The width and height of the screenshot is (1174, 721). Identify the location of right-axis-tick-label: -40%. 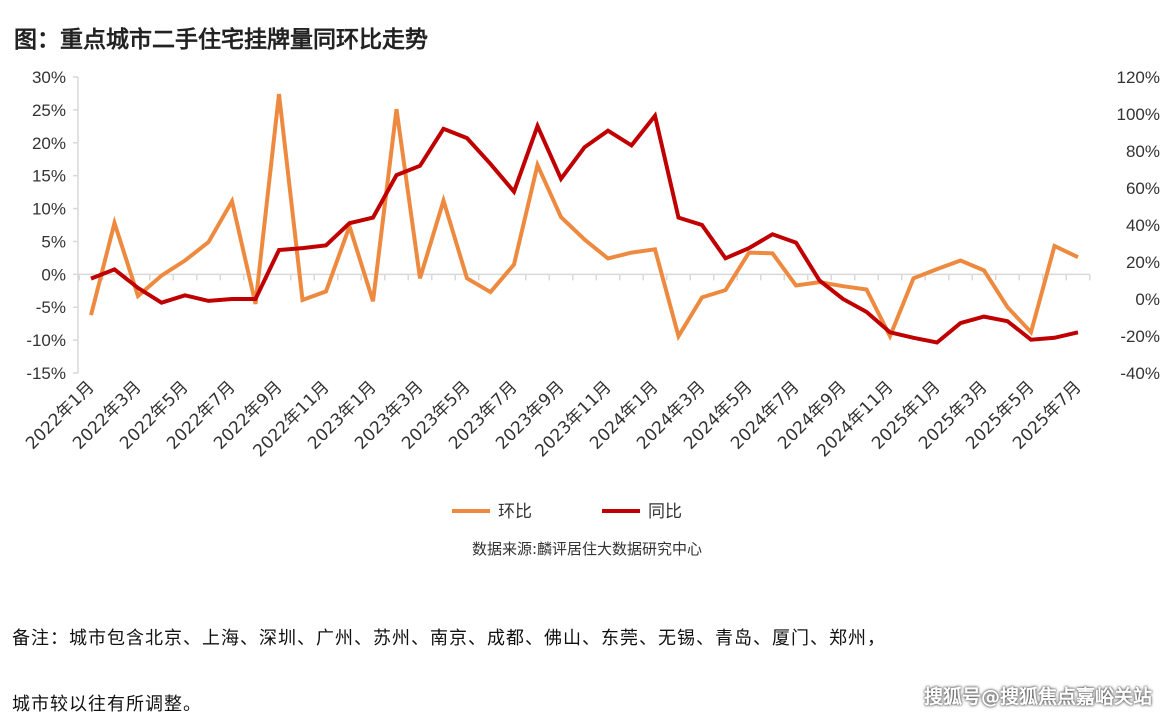
(1140, 373).